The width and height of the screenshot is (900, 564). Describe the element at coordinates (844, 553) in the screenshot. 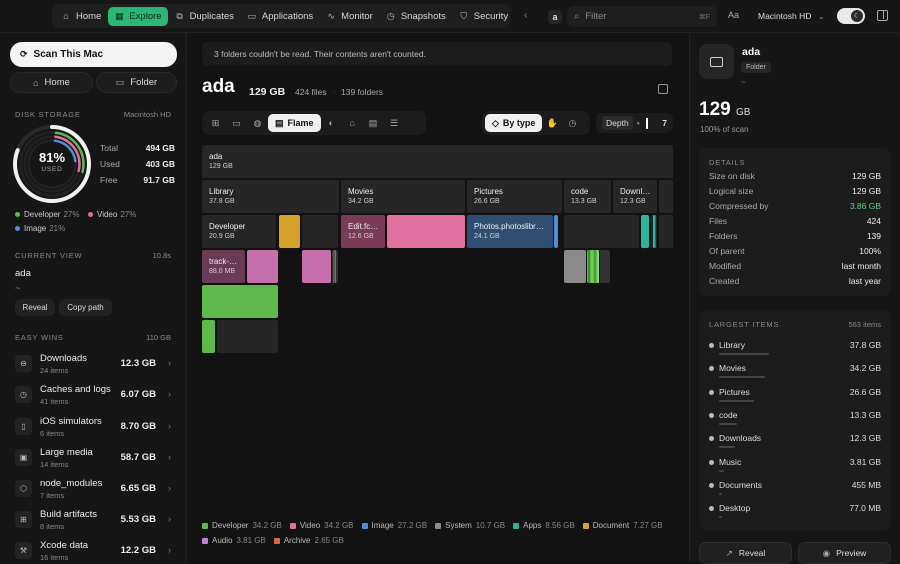

I see `preview-button: ◉ Preview` at that location.